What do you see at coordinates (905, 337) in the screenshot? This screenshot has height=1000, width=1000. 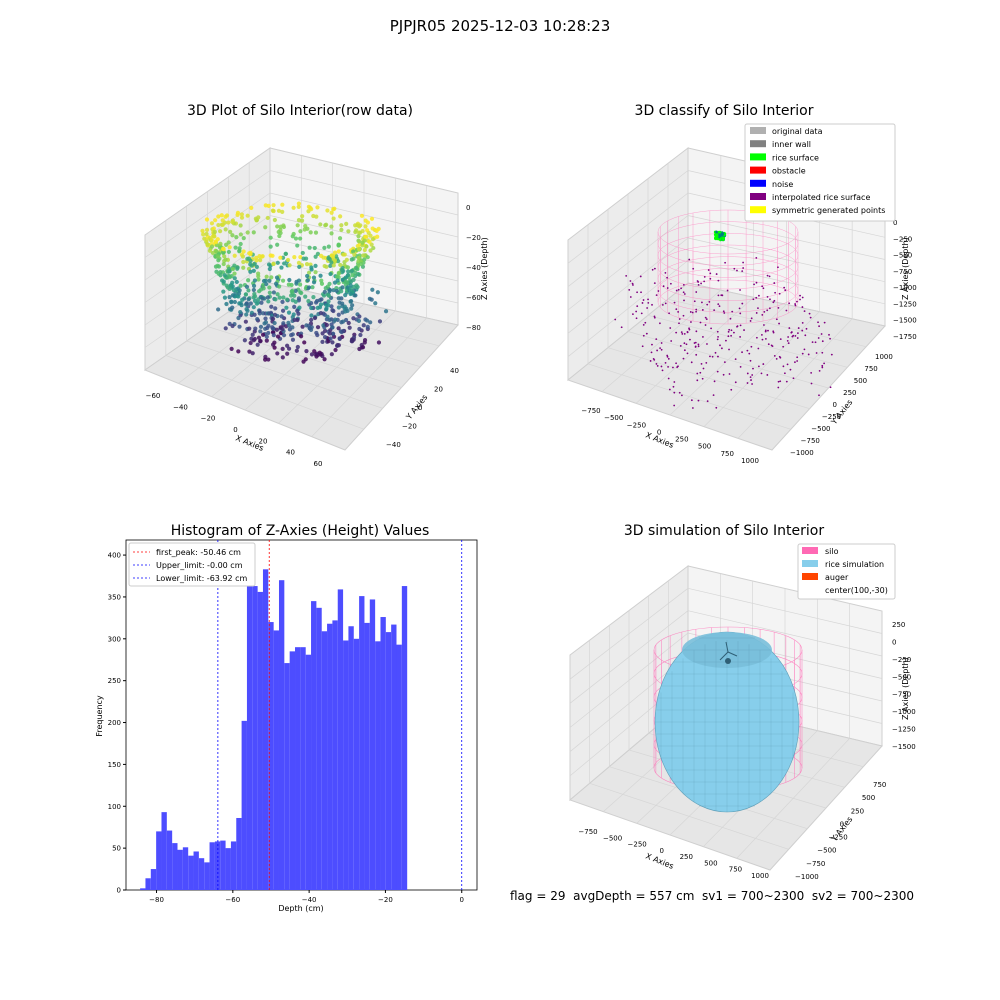 I see `classify-z-tick-label: −1750` at bounding box center [905, 337].